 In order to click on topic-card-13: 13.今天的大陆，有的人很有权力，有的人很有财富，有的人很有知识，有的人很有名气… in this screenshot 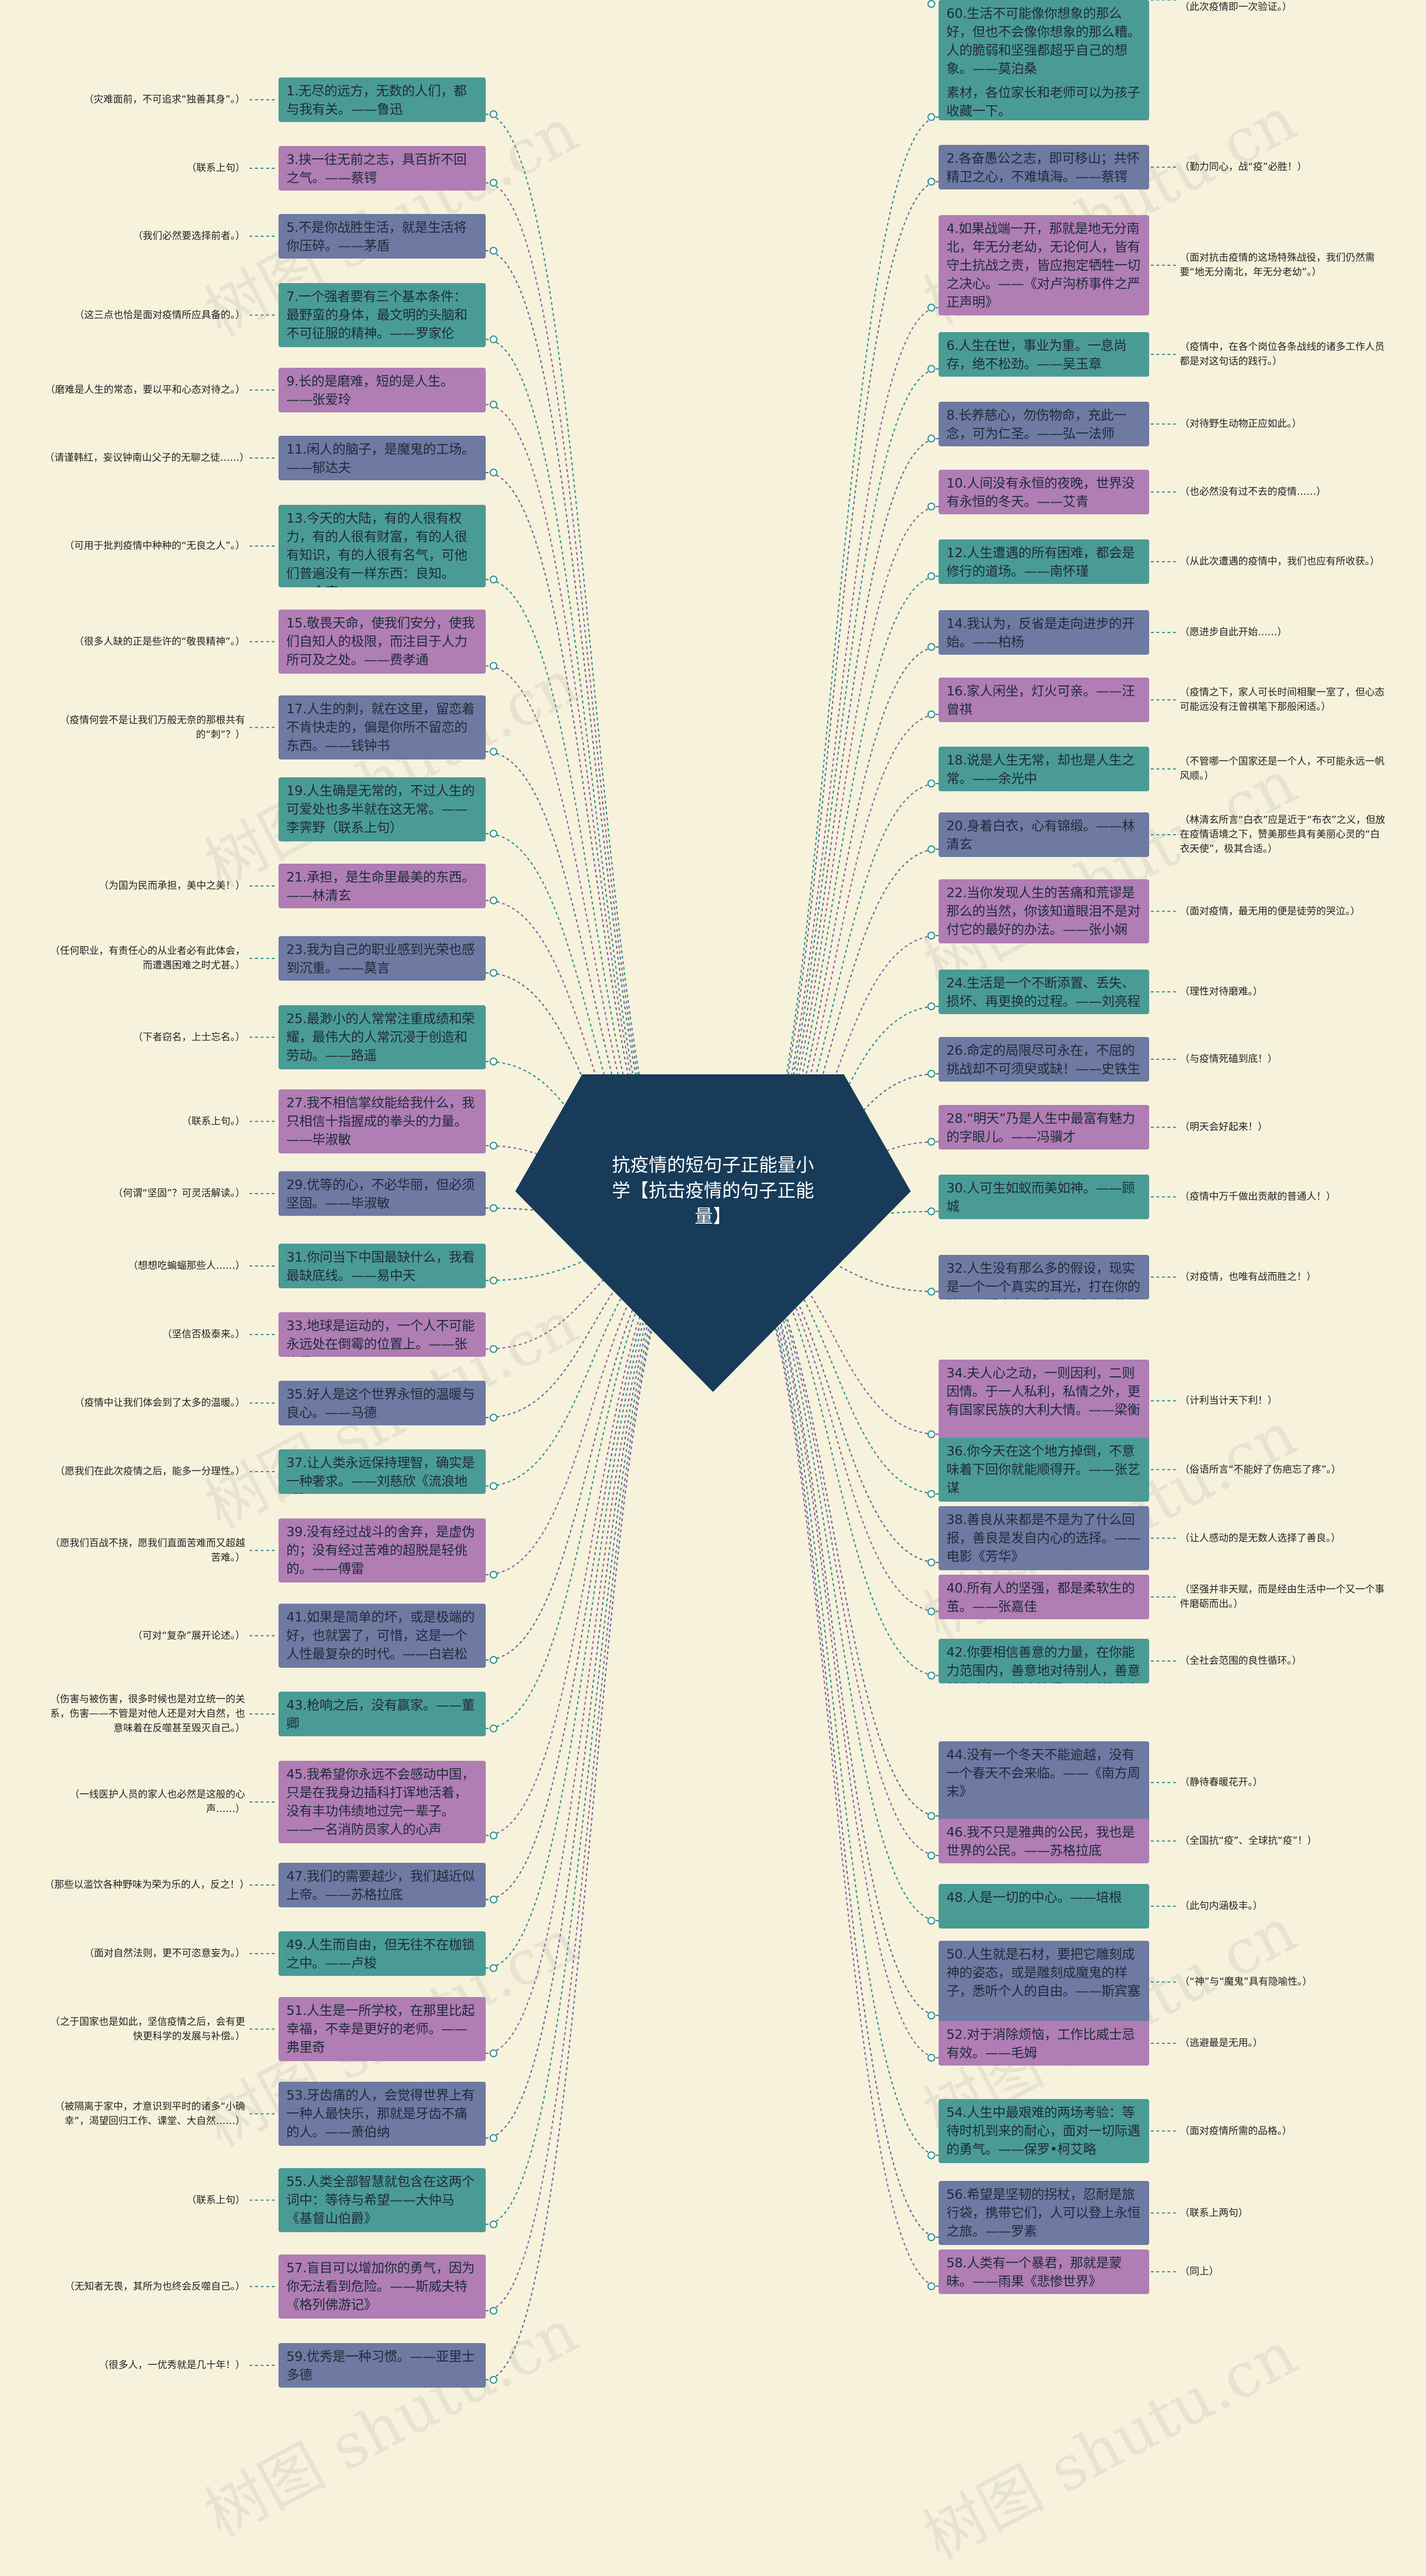, I will do `click(382, 546)`.